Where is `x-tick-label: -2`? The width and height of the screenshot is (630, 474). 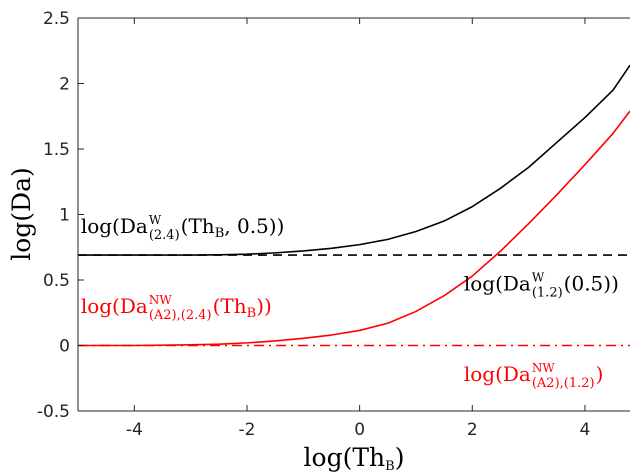
x-tick-label: -2 is located at coordinates (247, 430).